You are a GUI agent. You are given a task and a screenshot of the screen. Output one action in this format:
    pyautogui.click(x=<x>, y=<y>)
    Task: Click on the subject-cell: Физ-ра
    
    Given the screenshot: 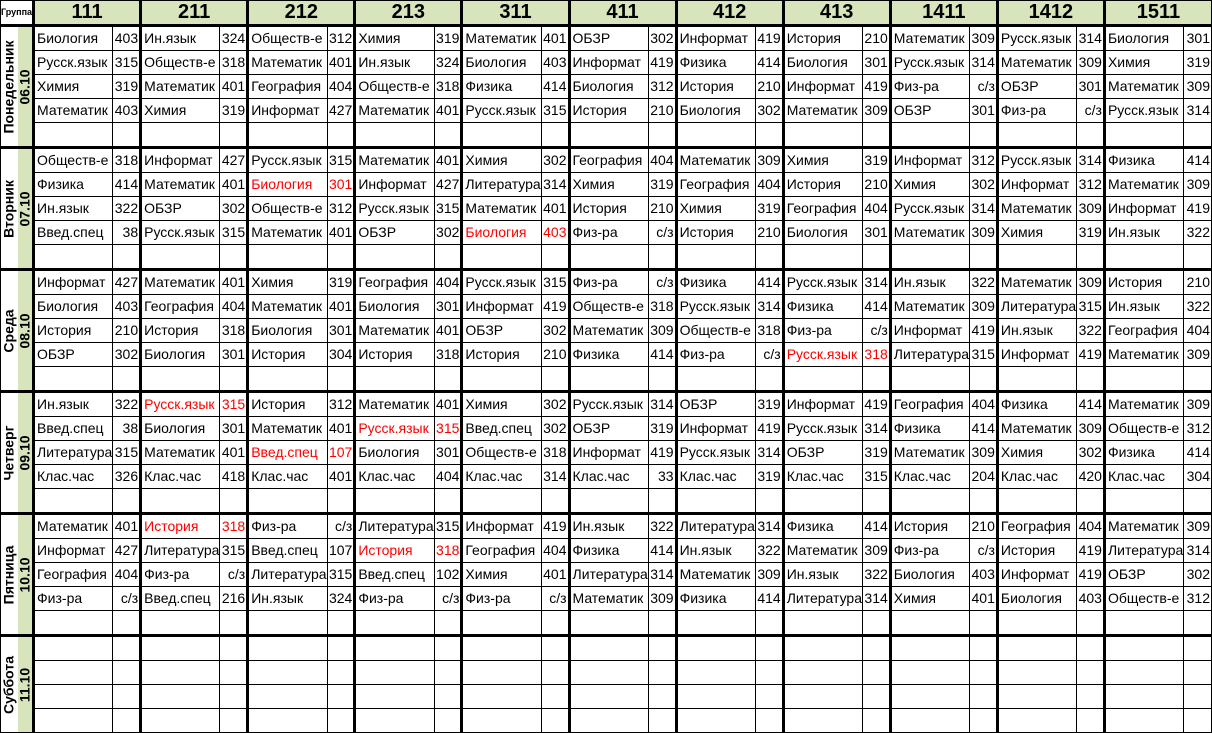 What is the action you would take?
    pyautogui.click(x=715, y=354)
    